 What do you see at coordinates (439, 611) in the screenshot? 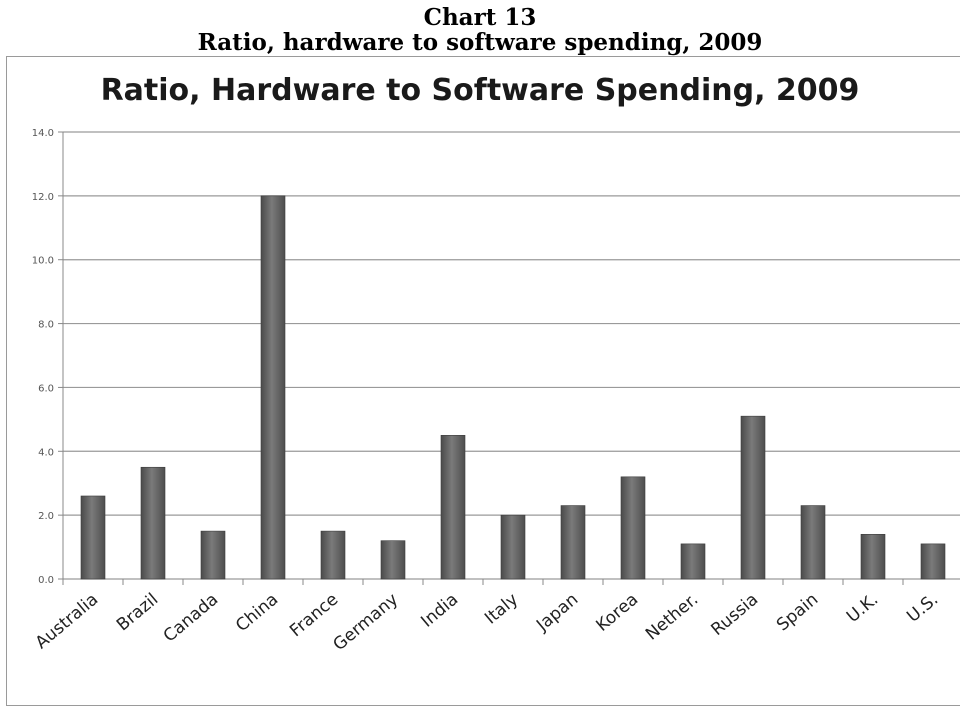
I see `x-category-label: India` at bounding box center [439, 611].